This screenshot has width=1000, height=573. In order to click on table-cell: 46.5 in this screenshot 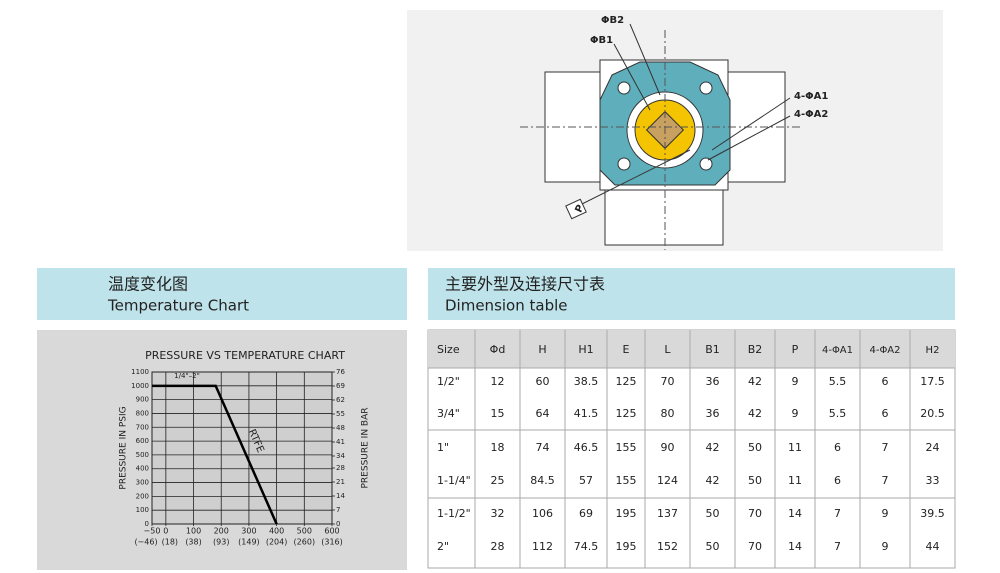, I will do `click(586, 447)`.